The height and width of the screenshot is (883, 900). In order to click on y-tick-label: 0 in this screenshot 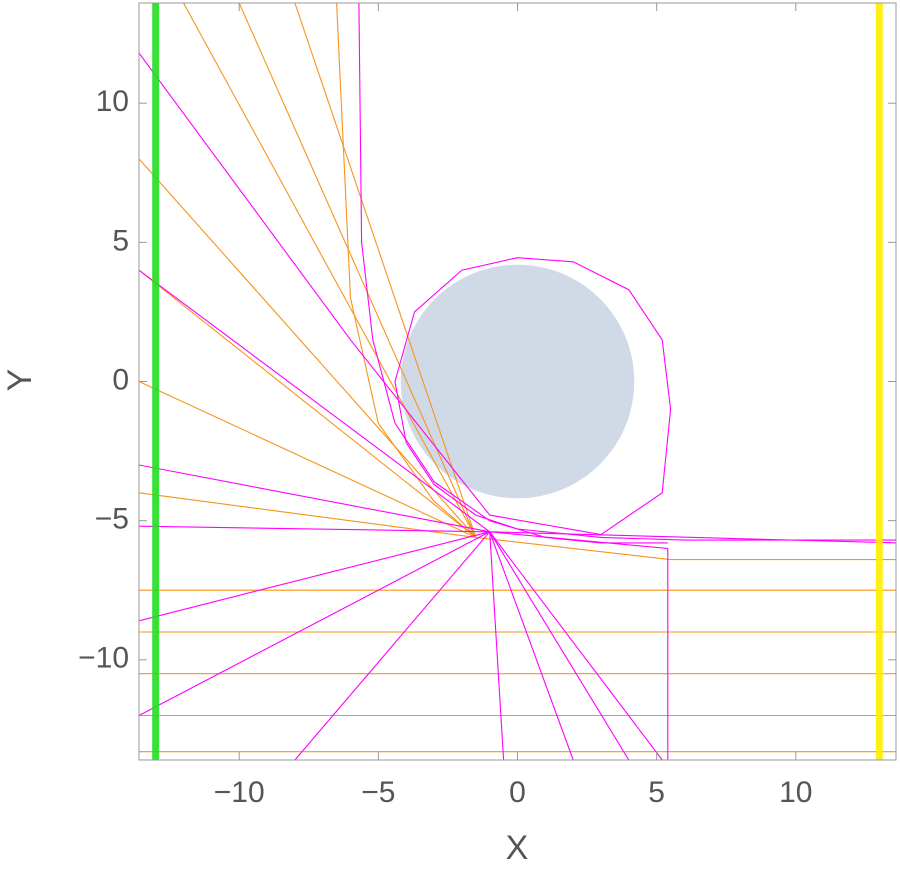, I will do `click(120, 379)`.